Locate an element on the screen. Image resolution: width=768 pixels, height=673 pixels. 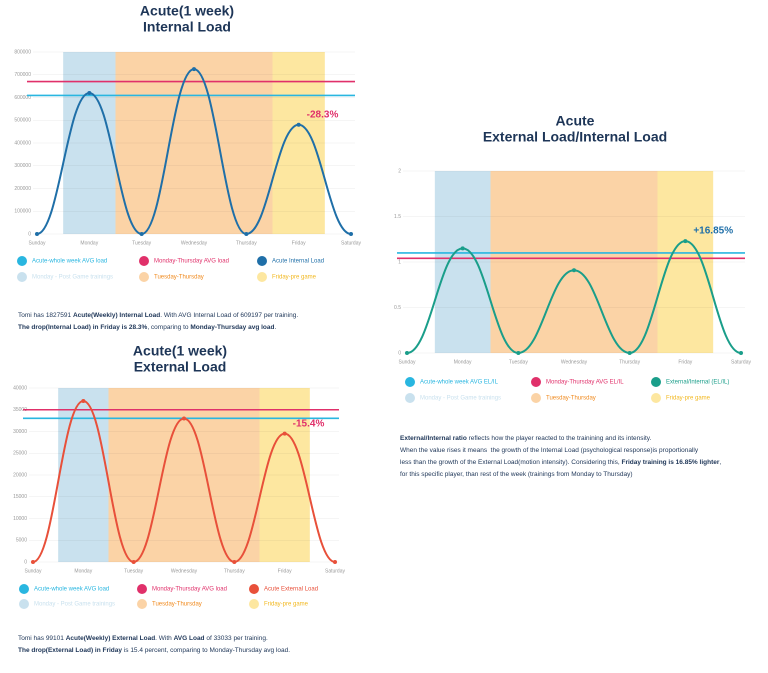
y-tick-label: 5000 is located at coordinates (21, 541).